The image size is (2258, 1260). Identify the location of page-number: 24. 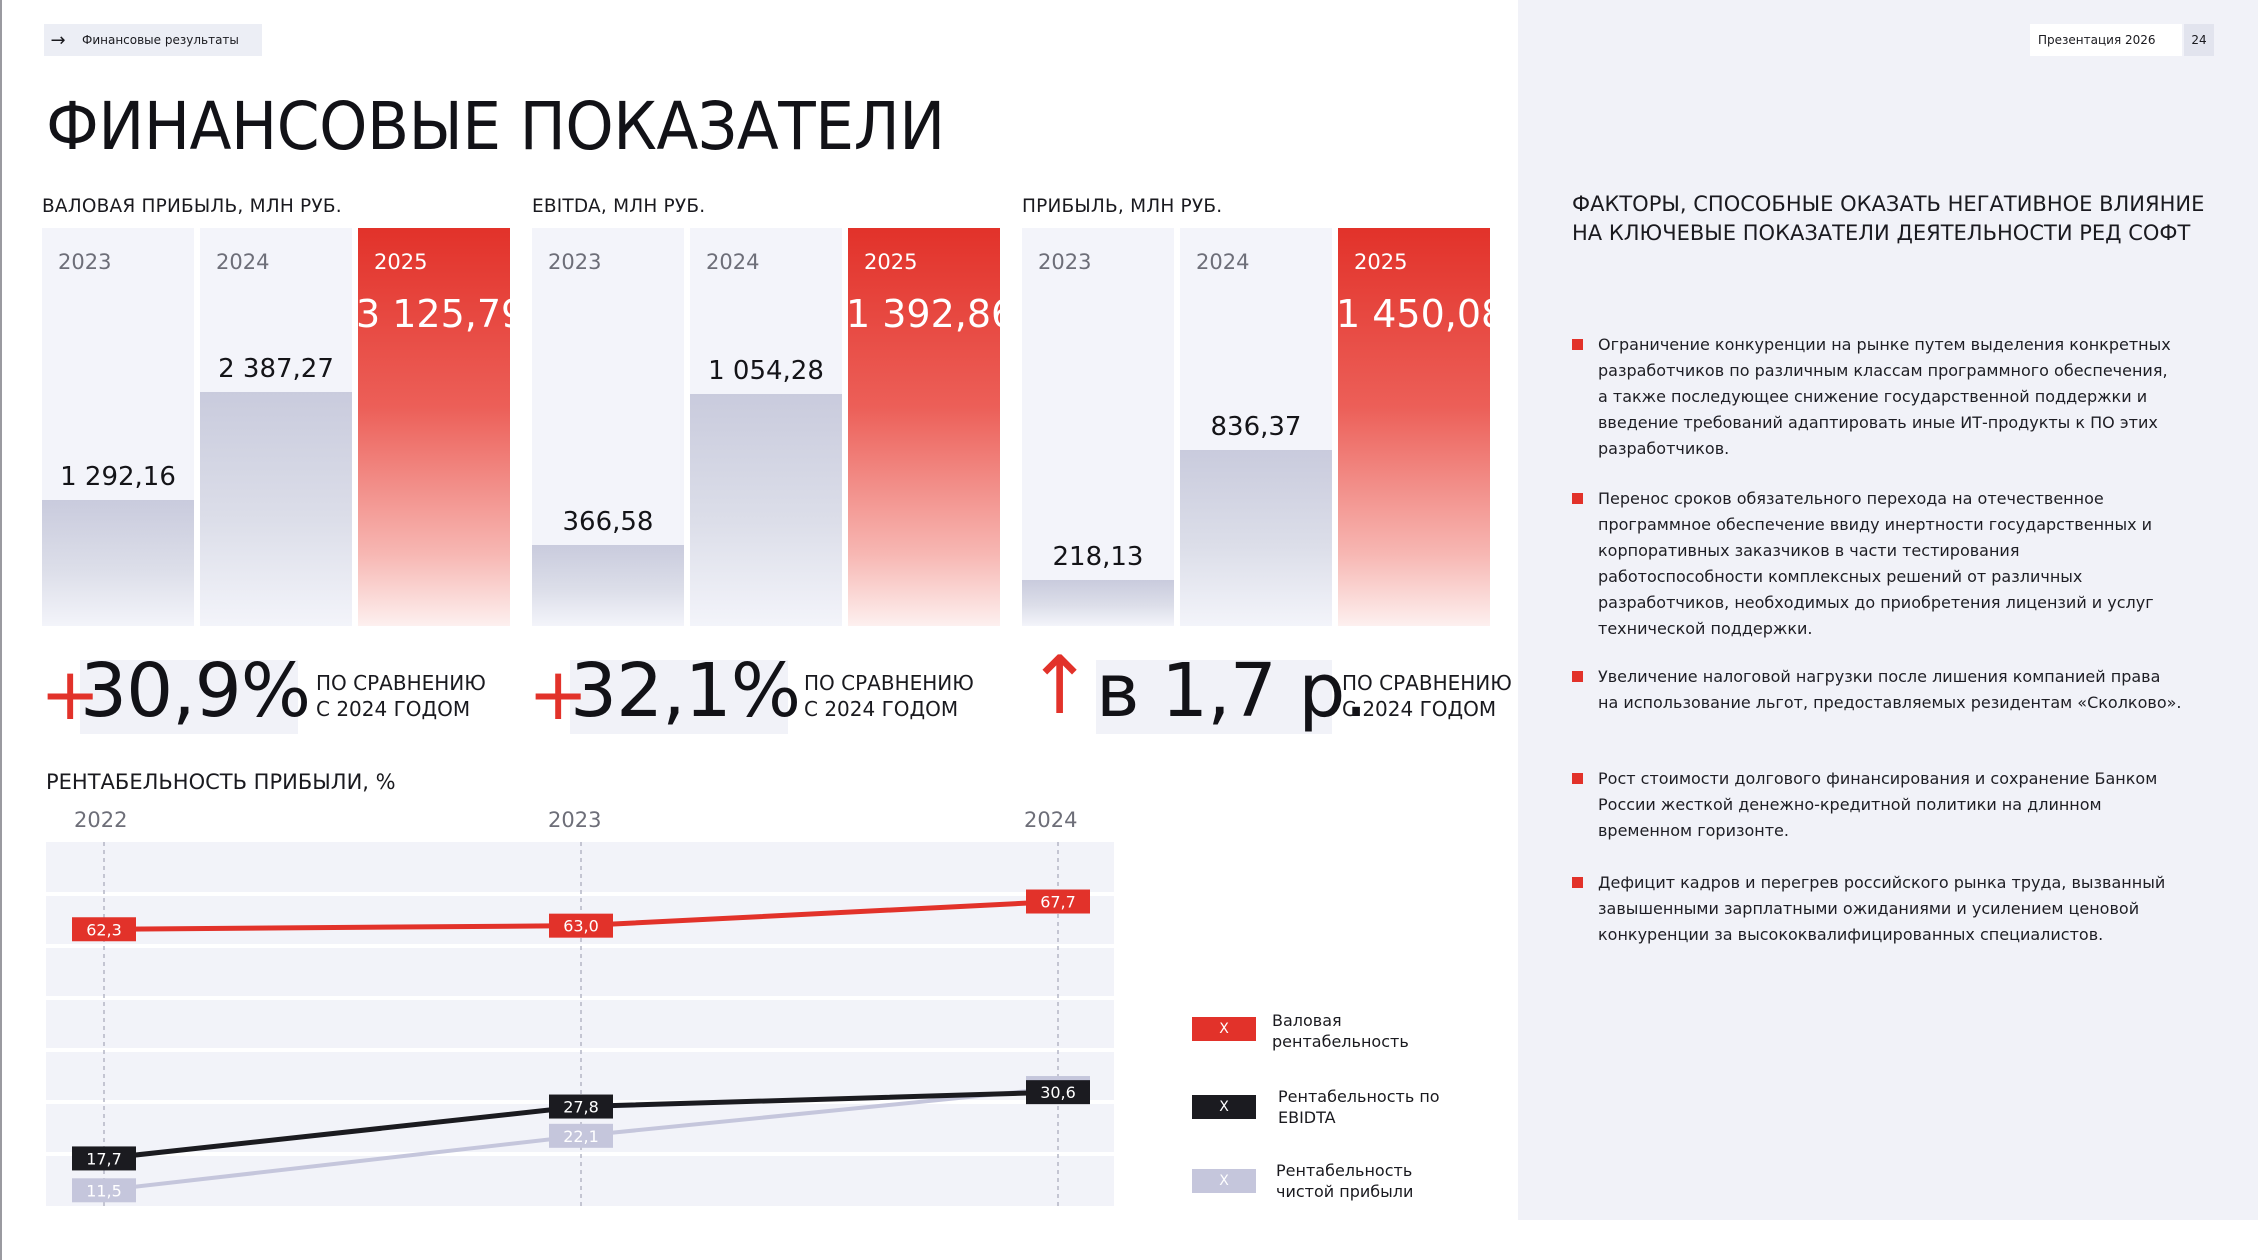
(2199, 40).